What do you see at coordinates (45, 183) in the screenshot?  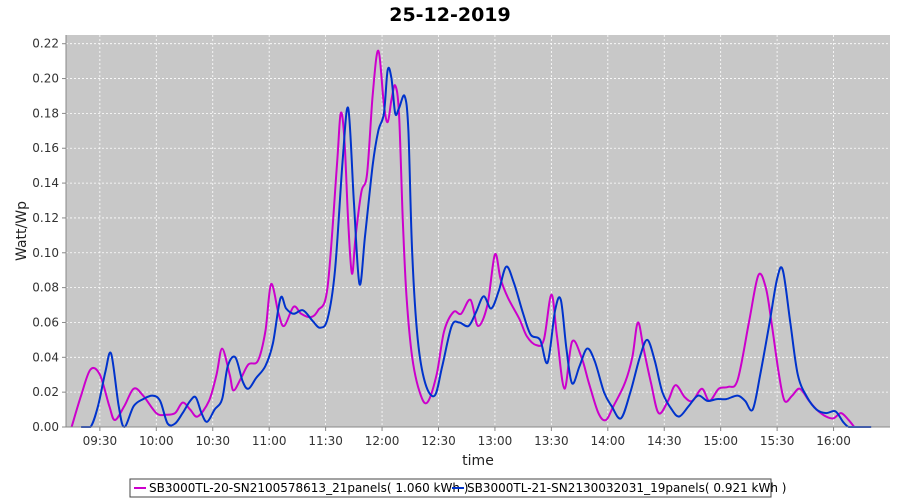 I see `y-tick-label: 0.14` at bounding box center [45, 183].